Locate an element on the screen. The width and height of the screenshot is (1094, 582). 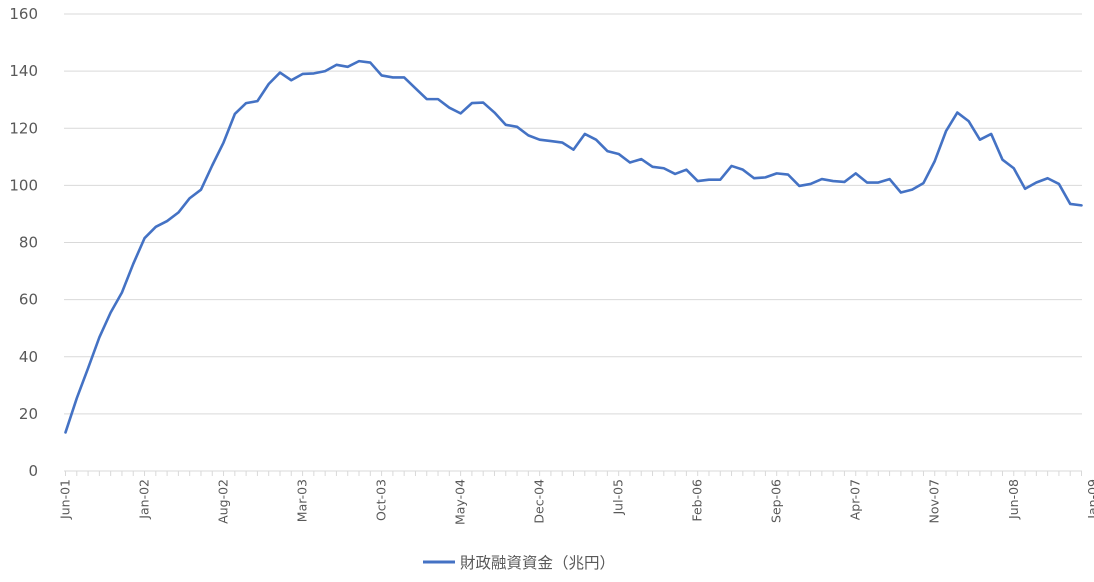
x-tick-label: Jun-08 is located at coordinates (1013, 499).